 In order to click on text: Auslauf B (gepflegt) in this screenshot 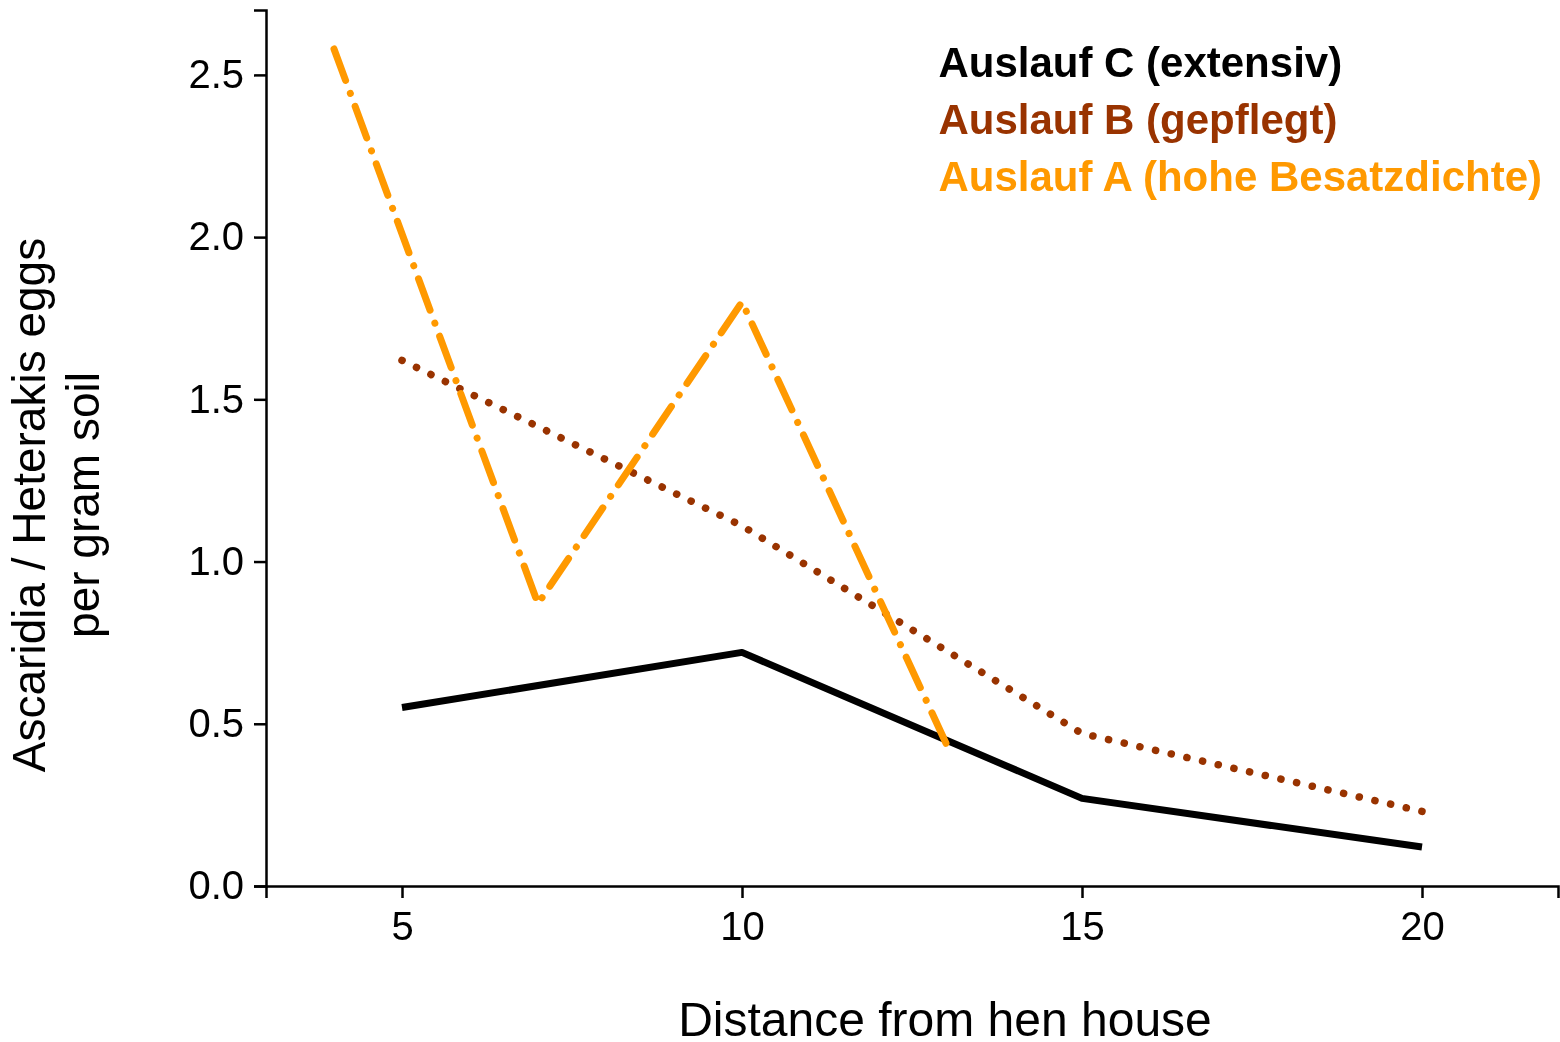, I will do `click(1138, 119)`.